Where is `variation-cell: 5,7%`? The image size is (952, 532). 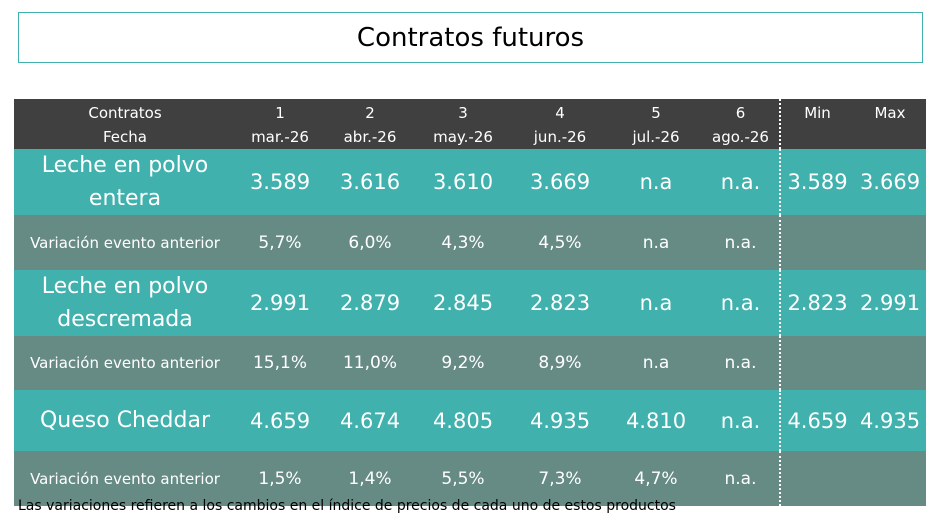 variation-cell: 5,7% is located at coordinates (280, 242).